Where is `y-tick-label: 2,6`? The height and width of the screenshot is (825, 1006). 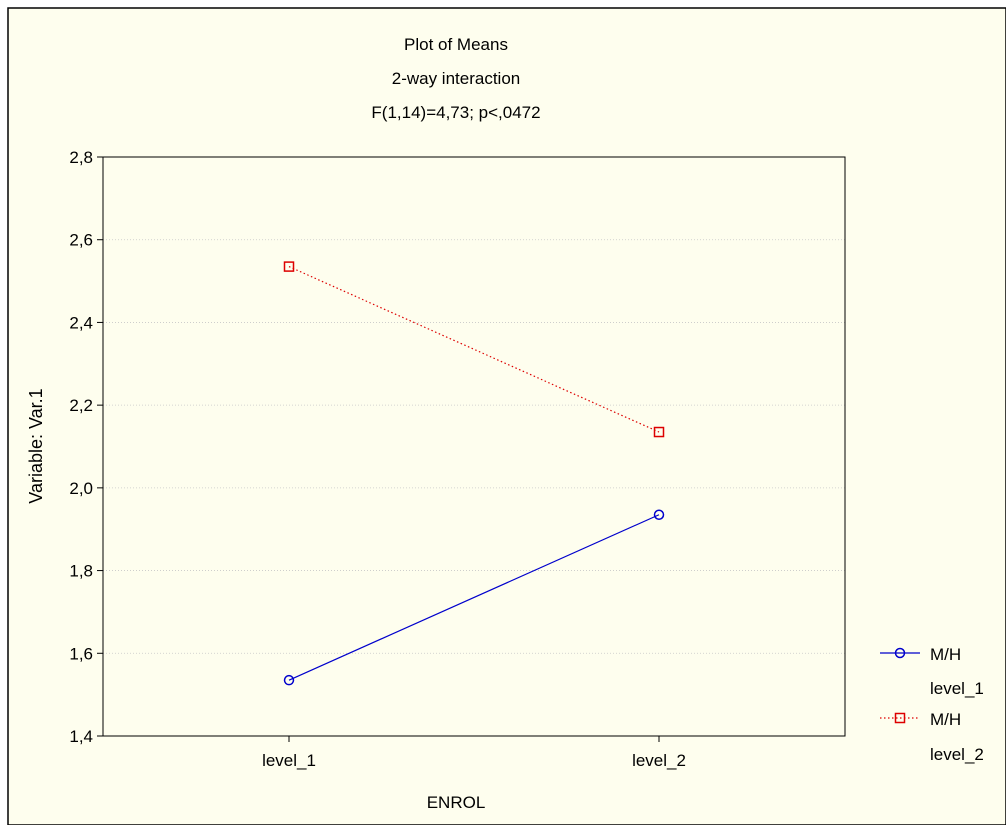 y-tick-label: 2,6 is located at coordinates (81, 240).